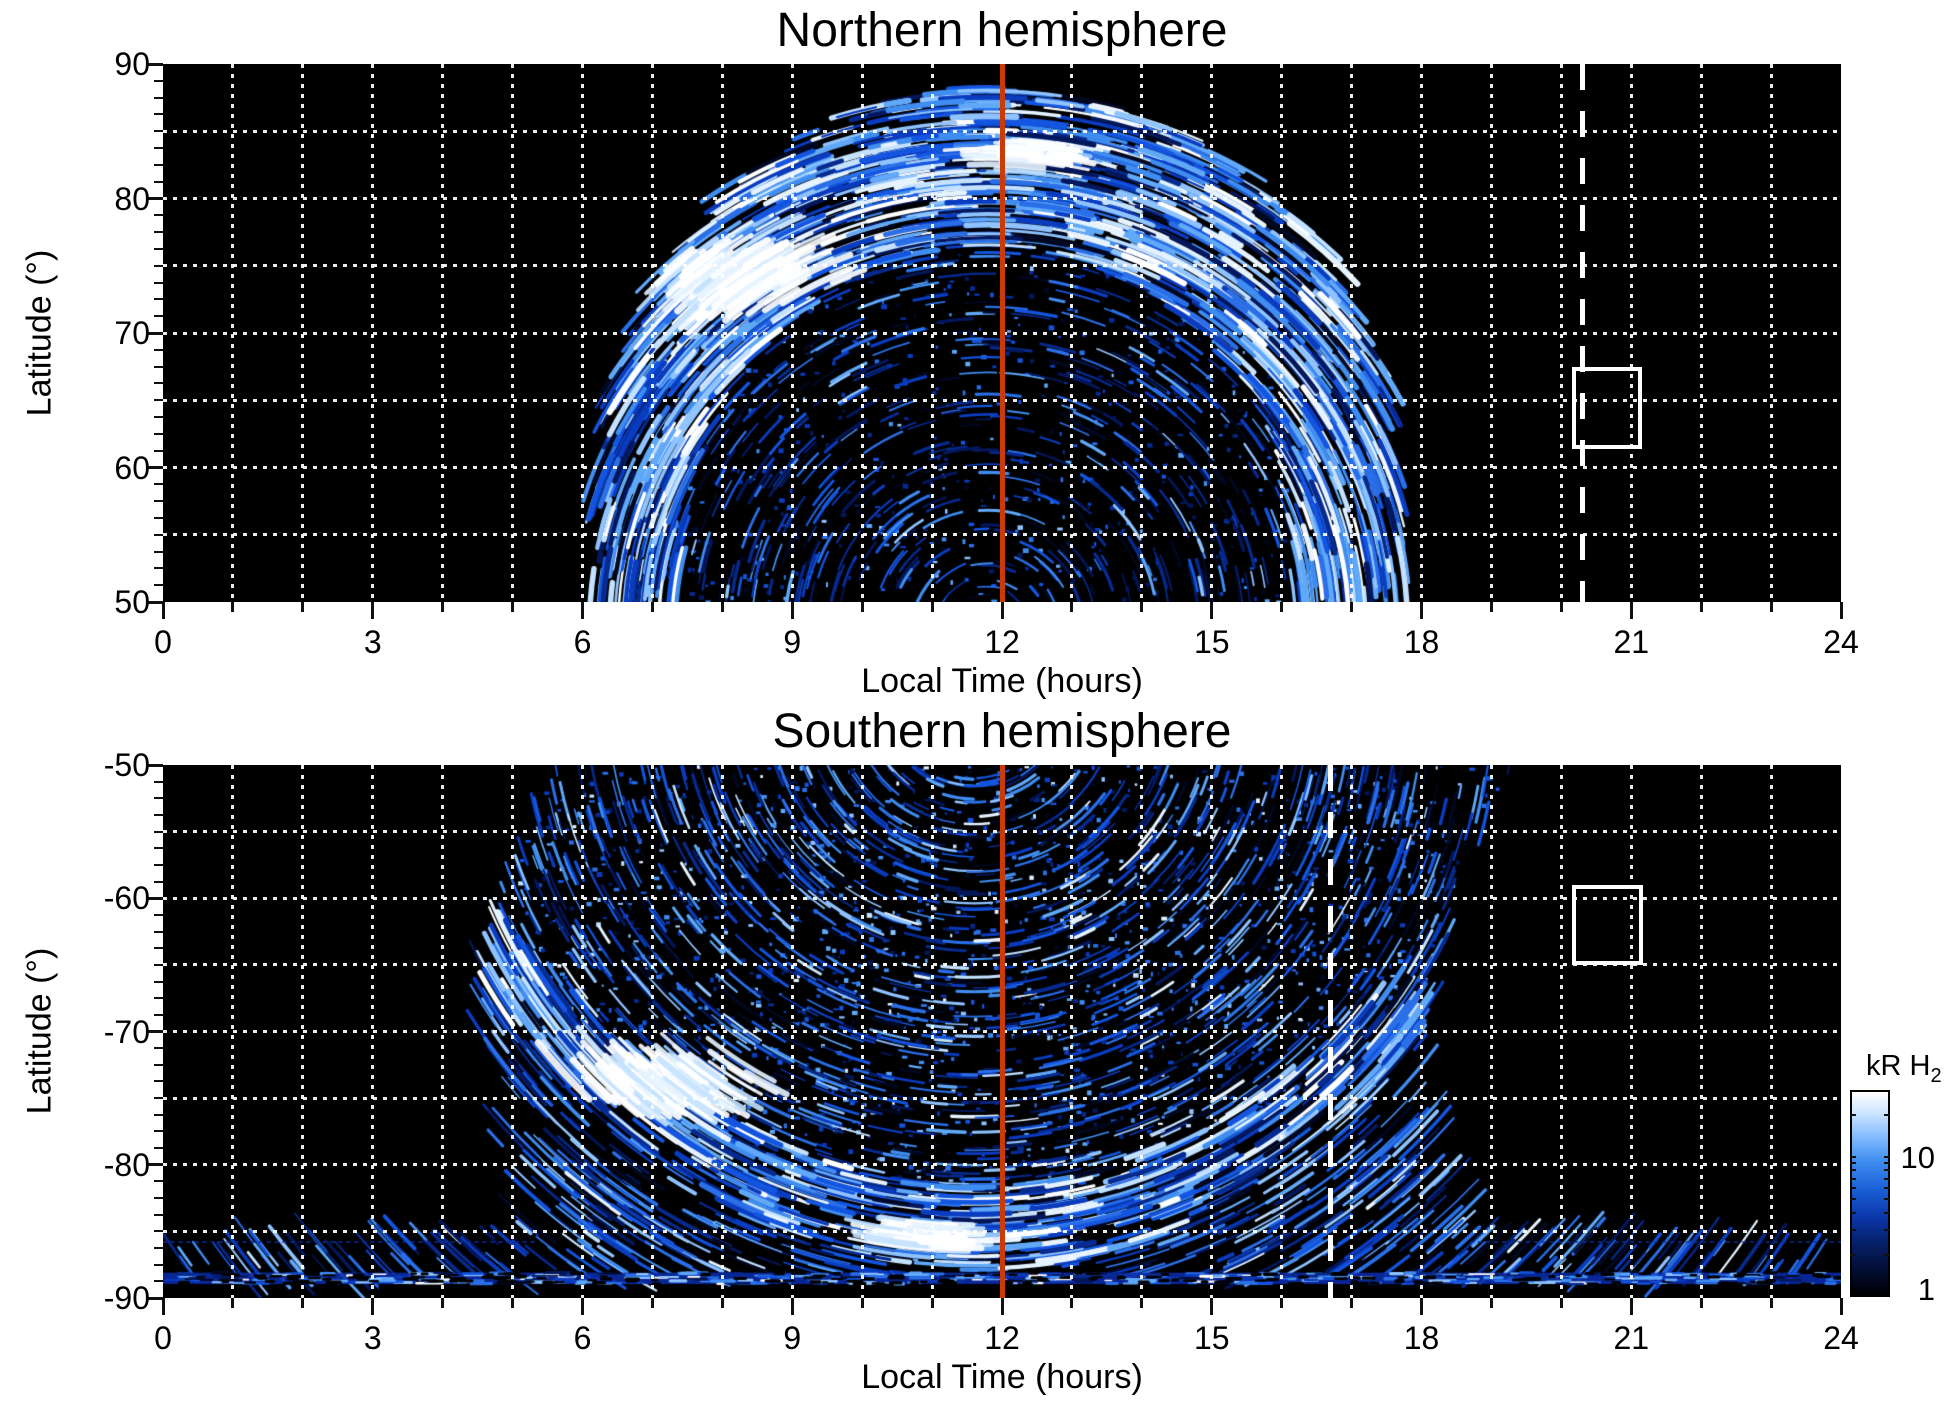 This screenshot has width=1950, height=1423. Describe the element at coordinates (1002, 681) in the screenshot. I see `north-x-axis-label: Local Time (hours)` at that location.